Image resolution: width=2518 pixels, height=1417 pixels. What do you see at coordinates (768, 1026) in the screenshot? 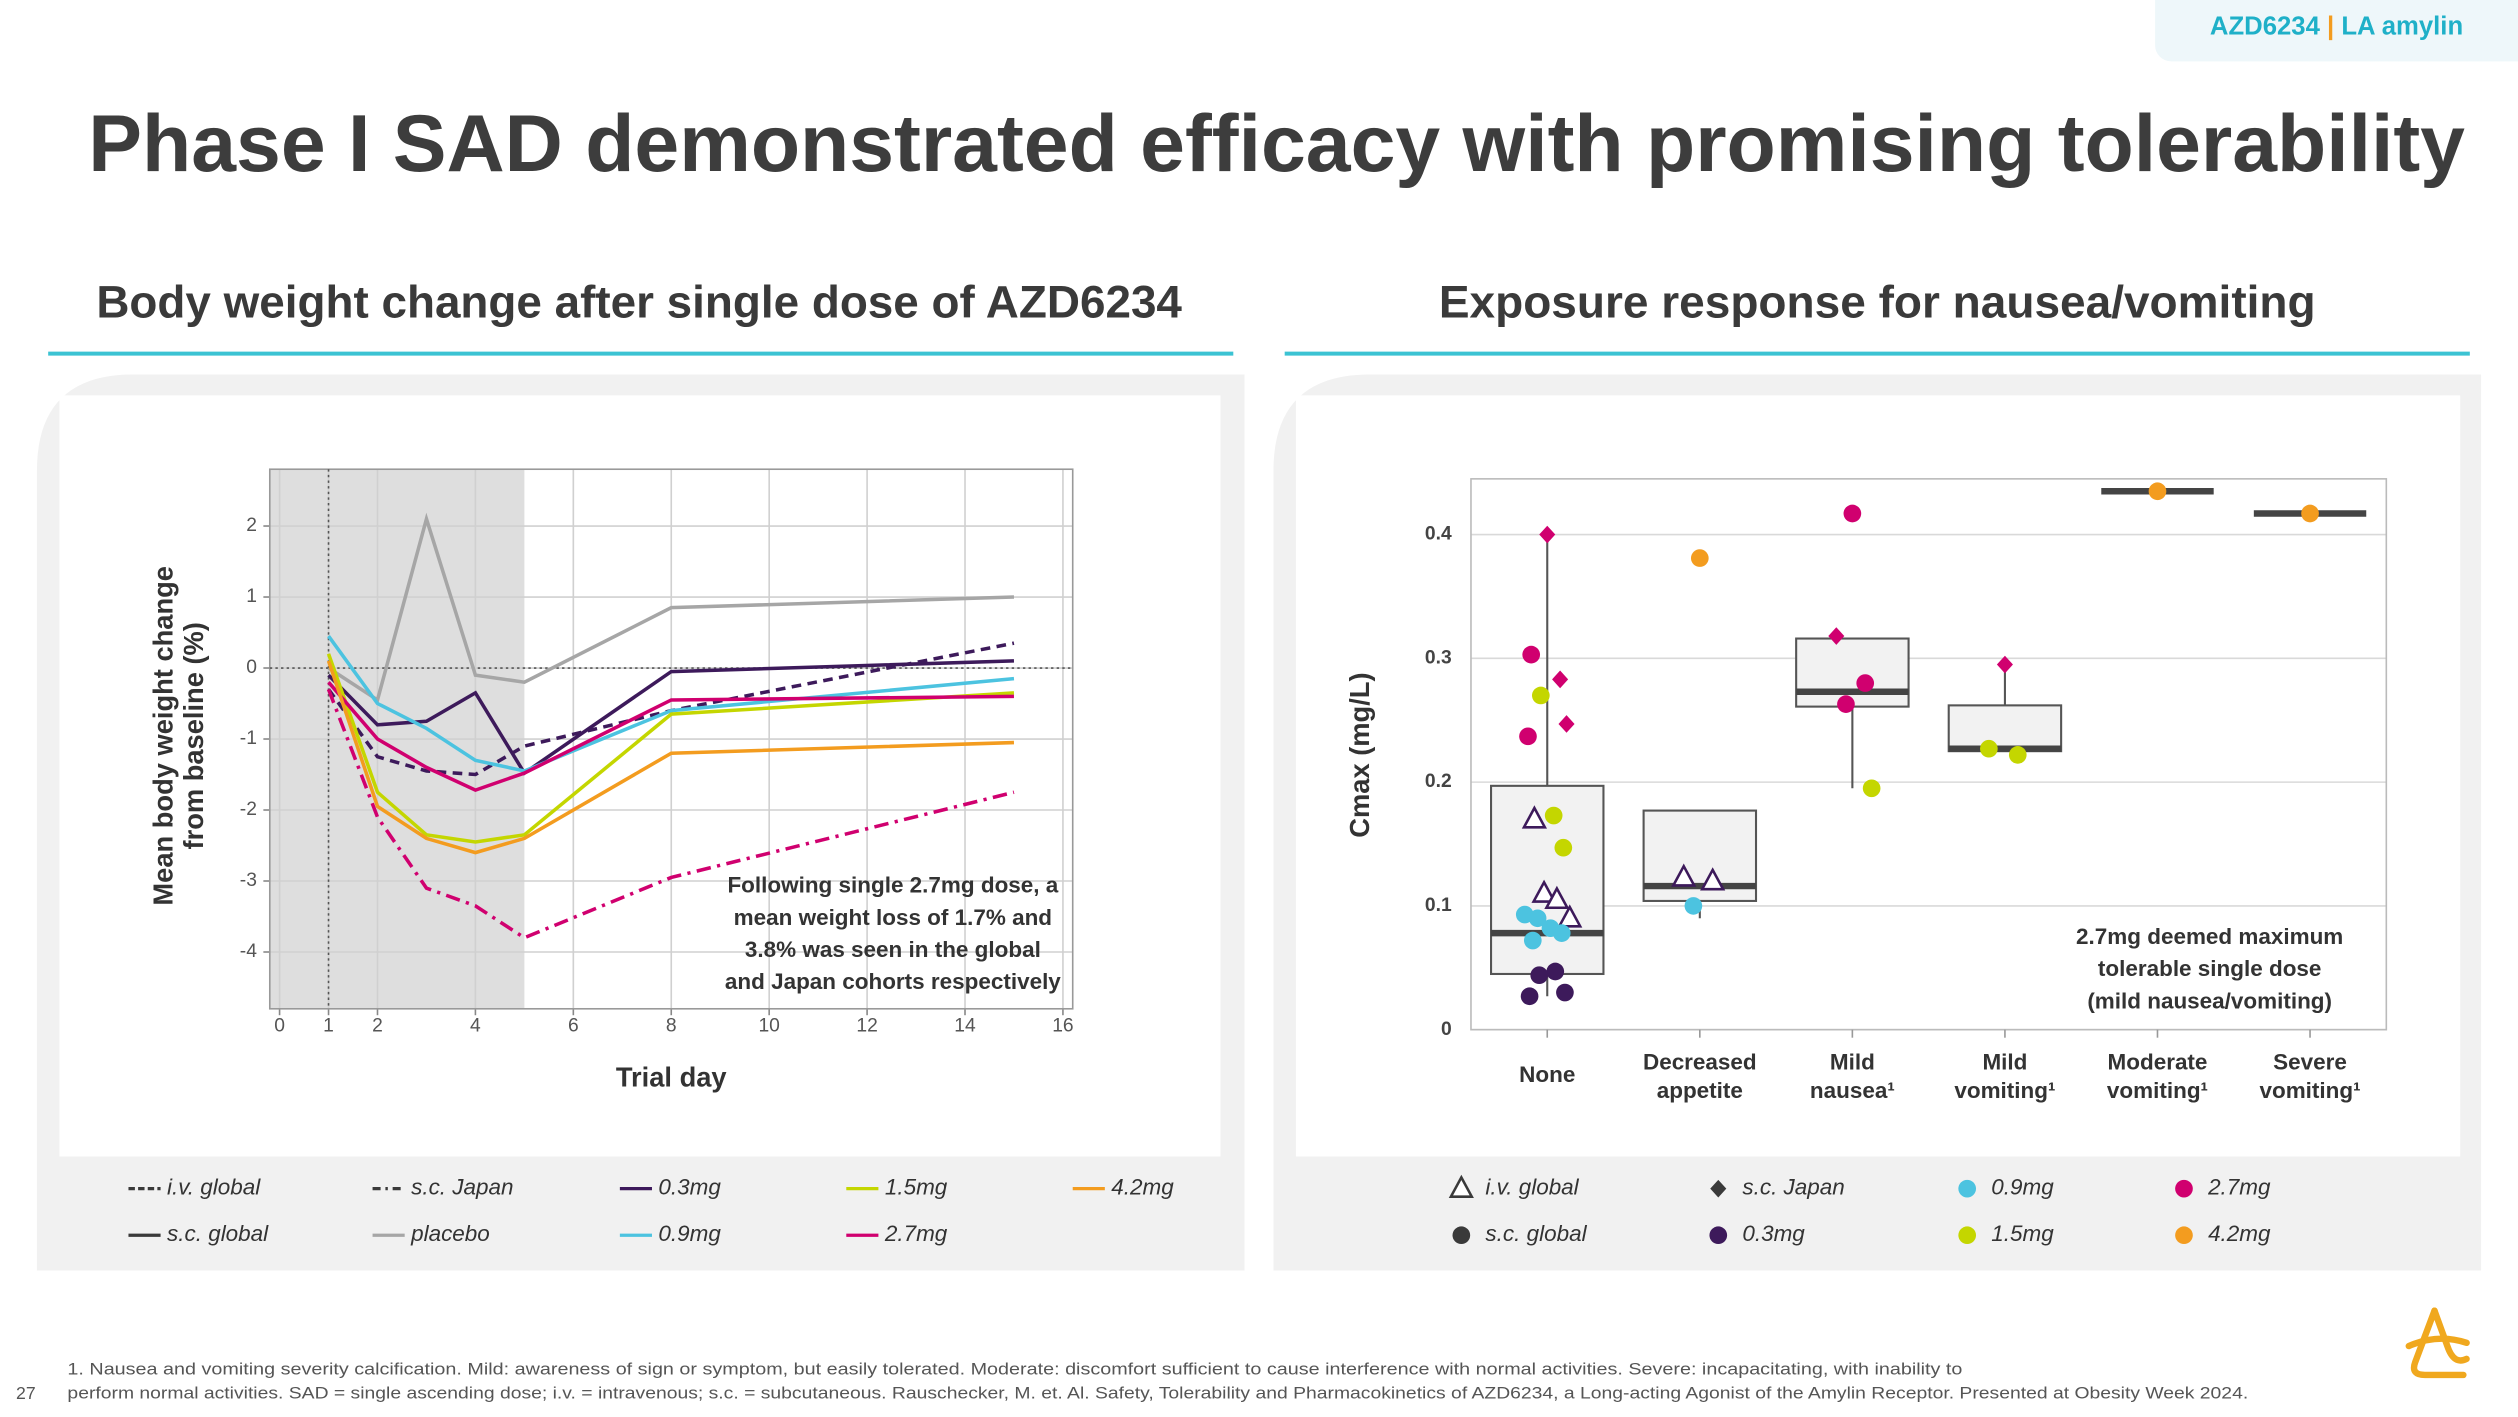
I see `x-tick-label: 10` at bounding box center [768, 1026].